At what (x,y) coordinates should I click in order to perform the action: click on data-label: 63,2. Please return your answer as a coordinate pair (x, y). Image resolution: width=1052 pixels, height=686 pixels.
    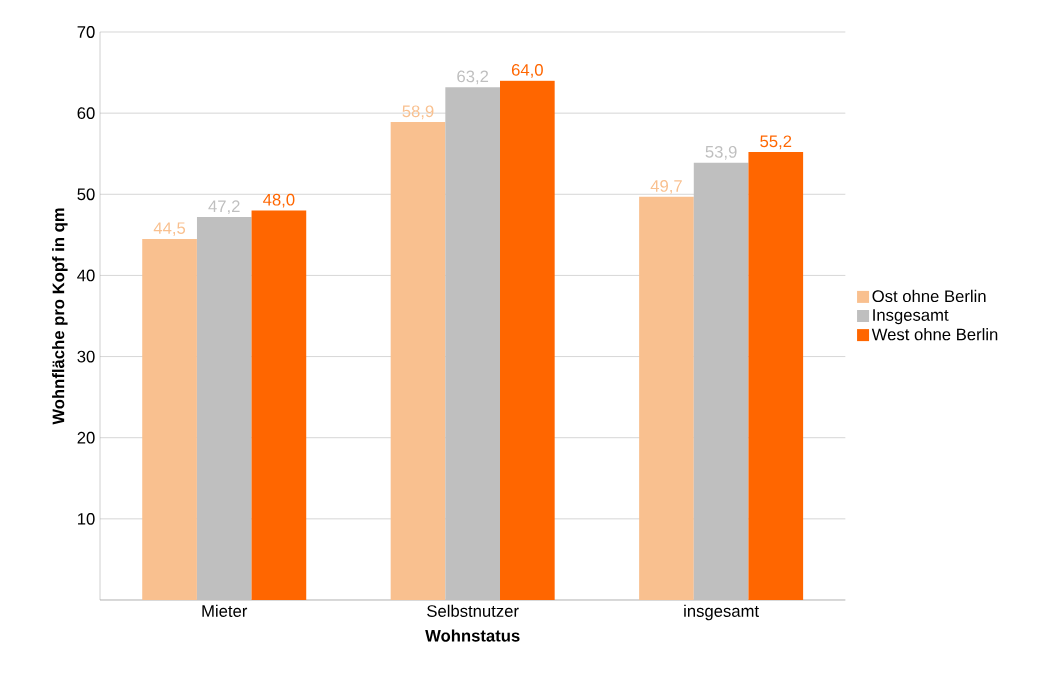
    Looking at the image, I should click on (473, 77).